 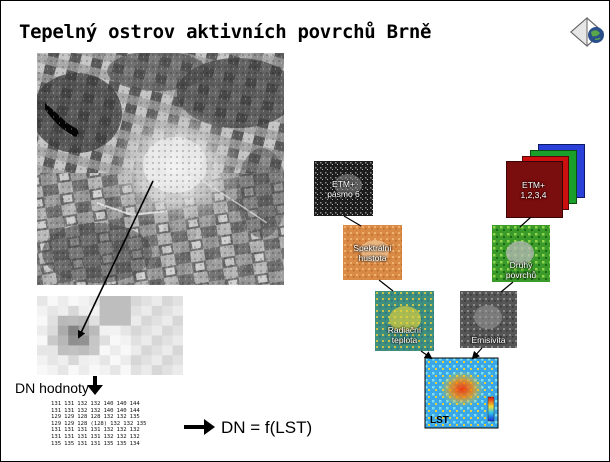 What do you see at coordinates (372, 252) in the screenshot?
I see `spectral-density-image` at bounding box center [372, 252].